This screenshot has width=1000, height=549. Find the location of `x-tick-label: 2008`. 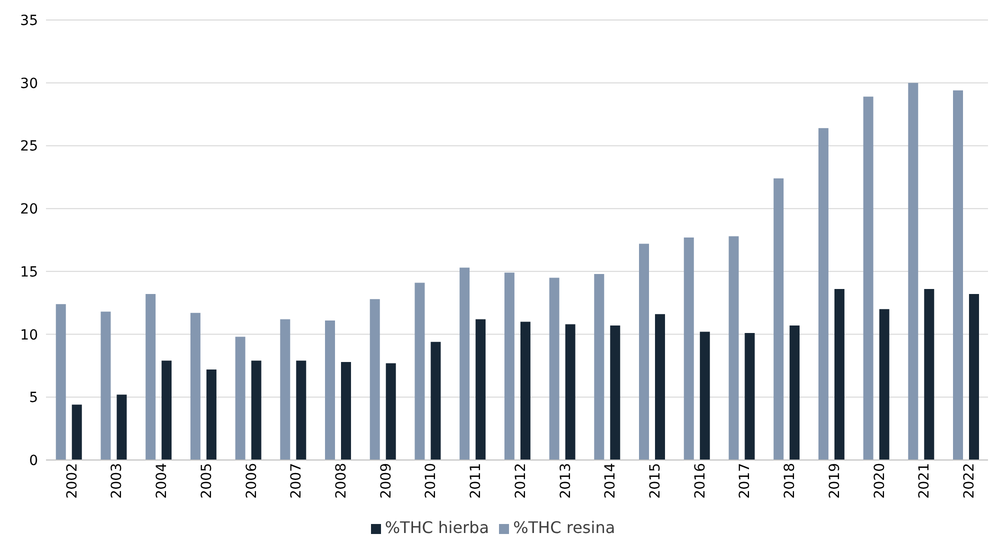

x-tick-label: 2008 is located at coordinates (342, 481).